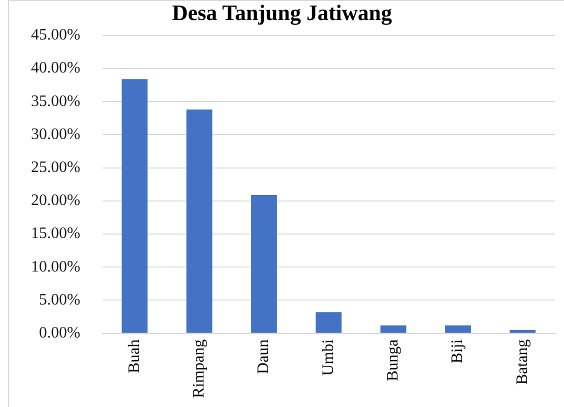  Describe the element at coordinates (55, 35) in the screenshot. I see `y-tick-label: 45.00%` at that location.